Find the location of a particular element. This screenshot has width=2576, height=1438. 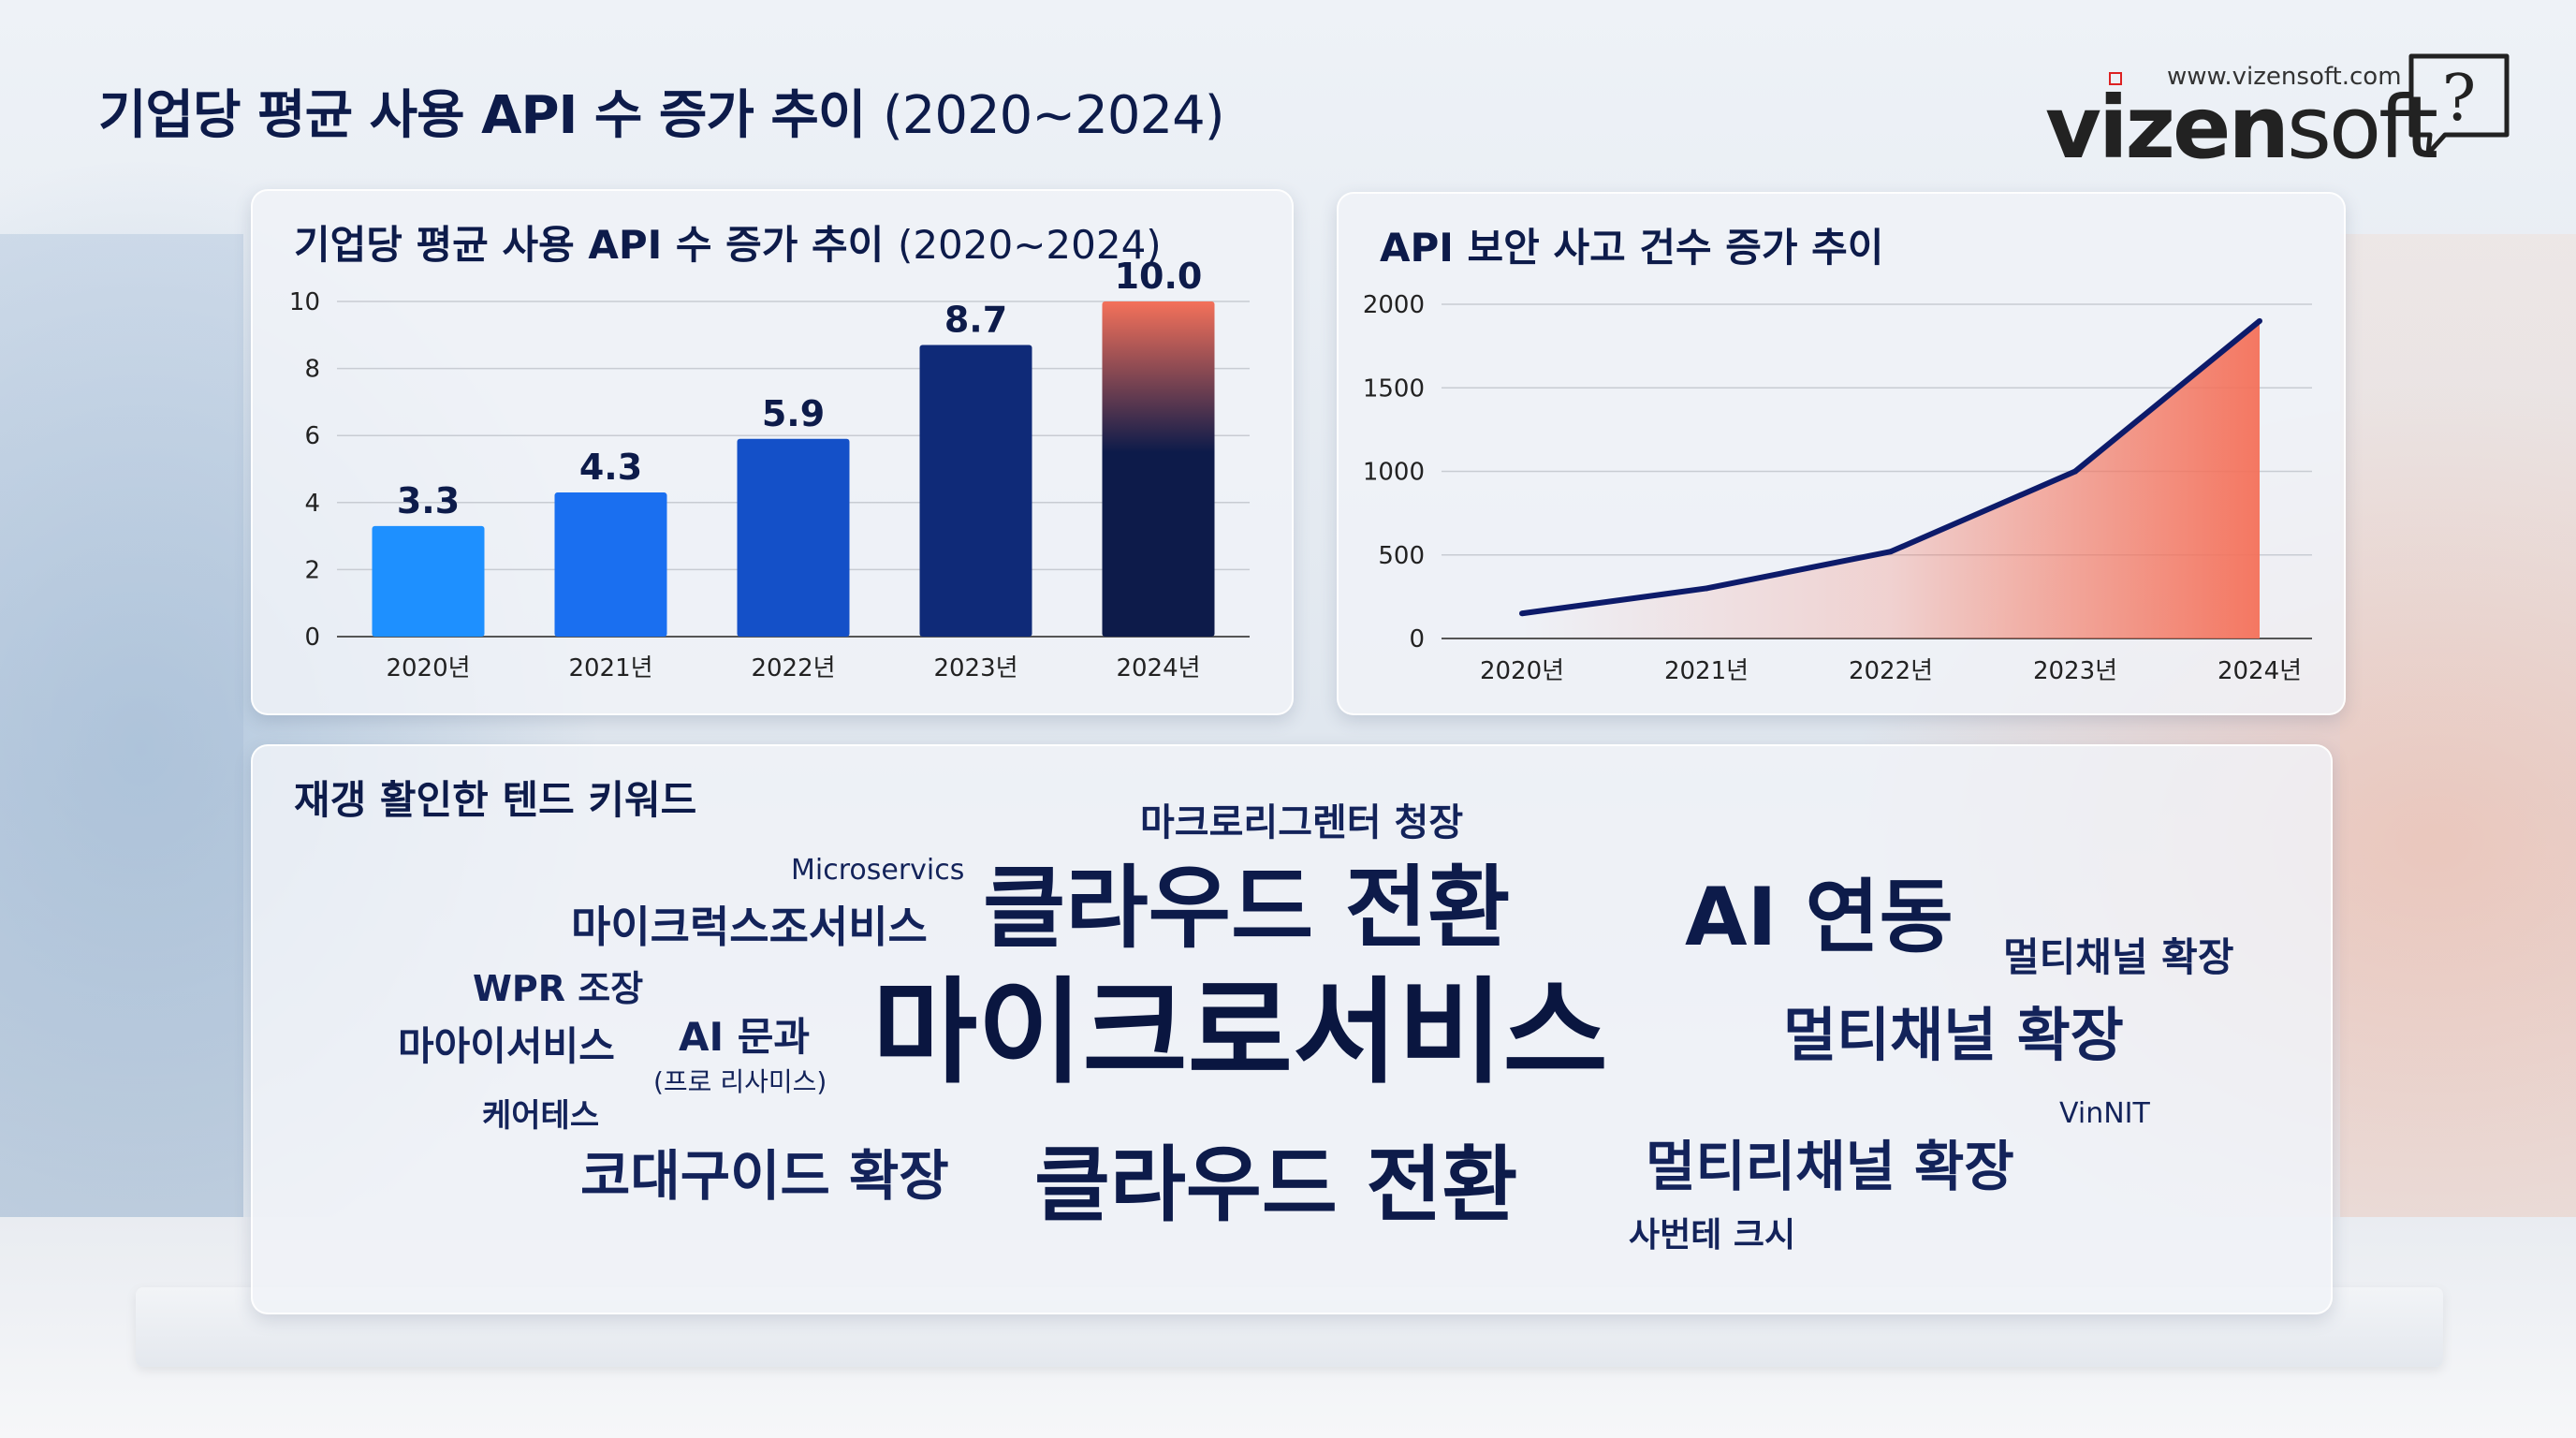

bar-chart-title: 기업당 평균 사용 API 수 증가 추이 (2020~2024) is located at coordinates (728, 242).